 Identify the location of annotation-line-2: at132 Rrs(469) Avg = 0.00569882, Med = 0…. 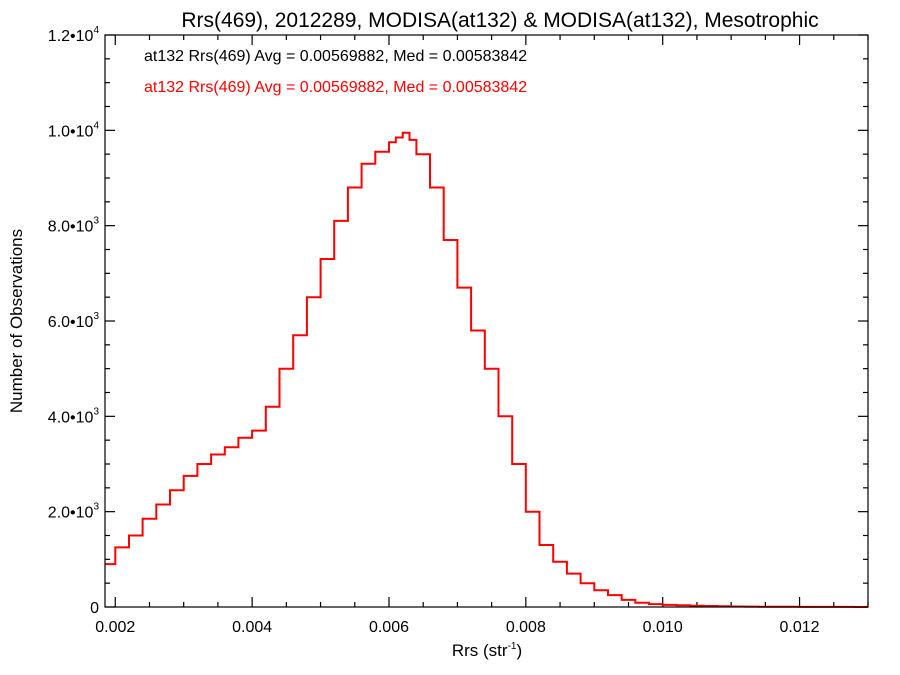
(335, 87).